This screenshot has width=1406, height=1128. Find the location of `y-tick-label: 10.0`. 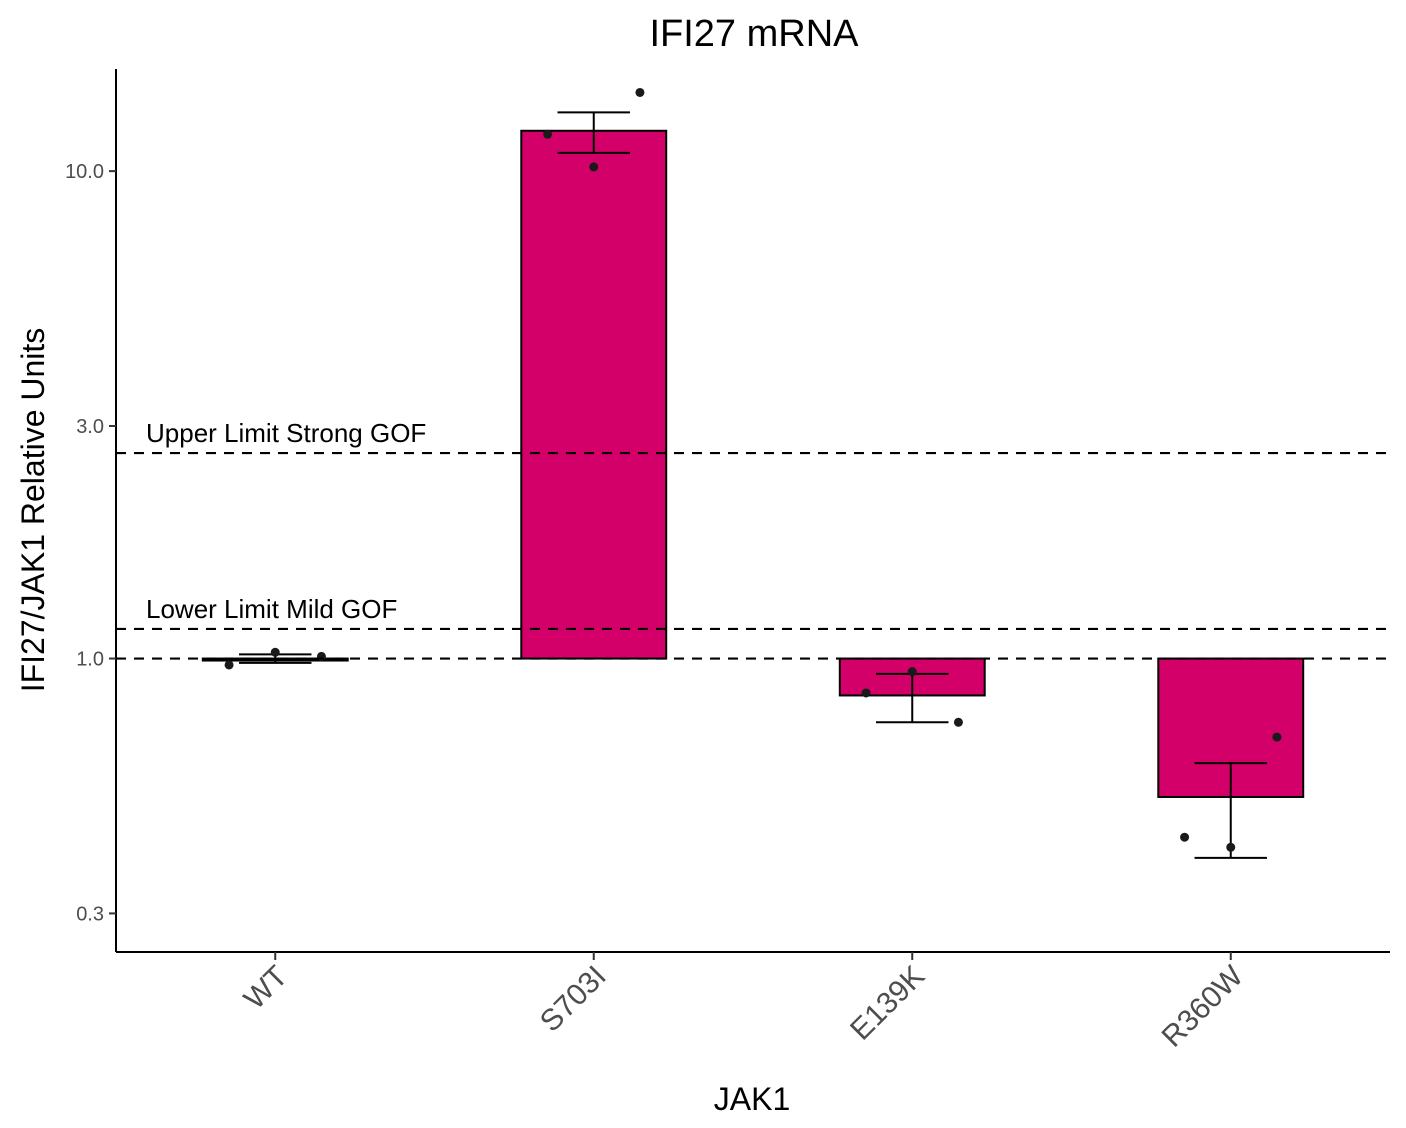

y-tick-label: 10.0 is located at coordinates (84, 172).